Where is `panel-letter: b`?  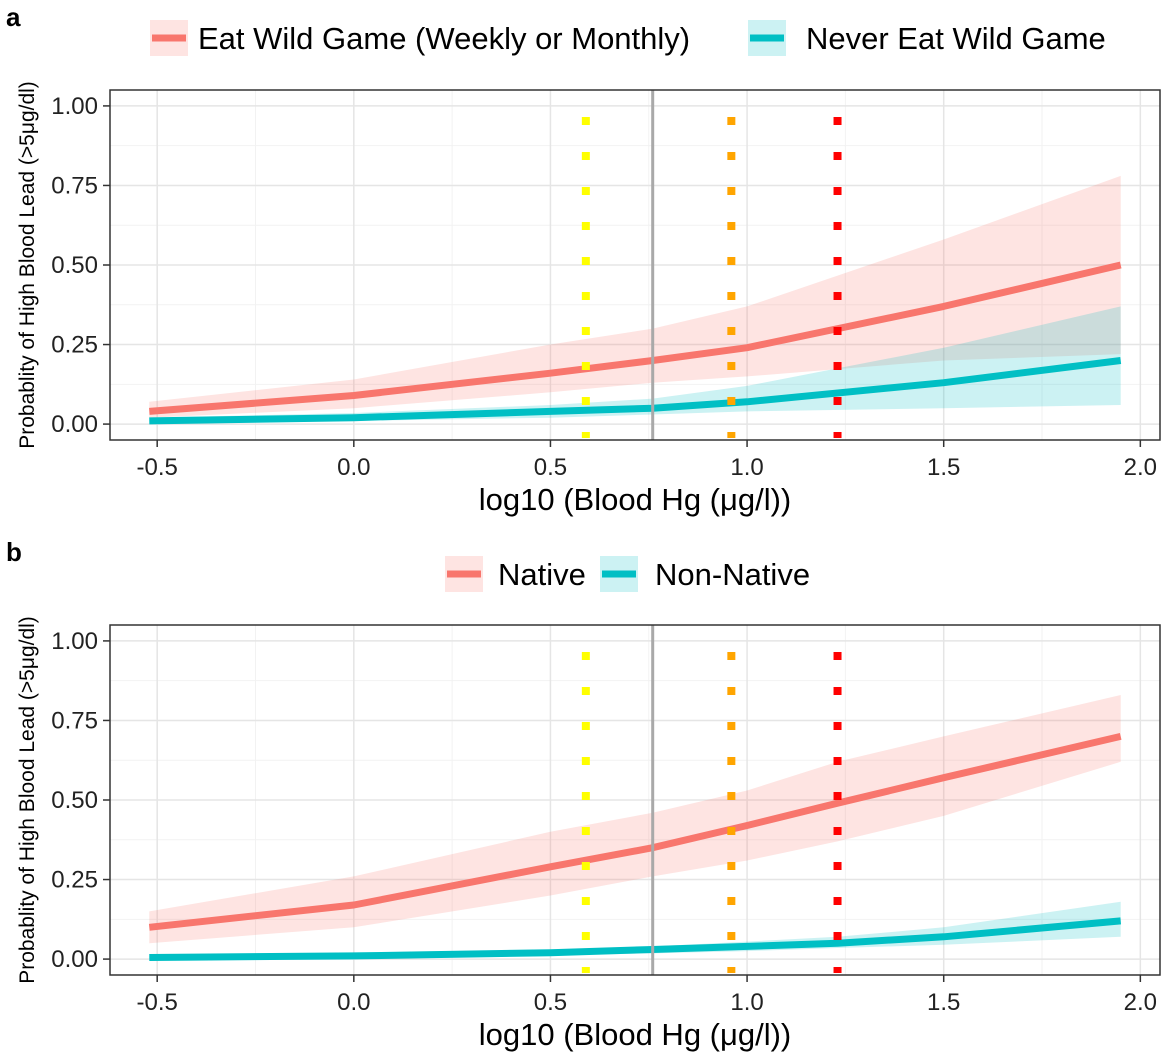 panel-letter: b is located at coordinates (14, 552).